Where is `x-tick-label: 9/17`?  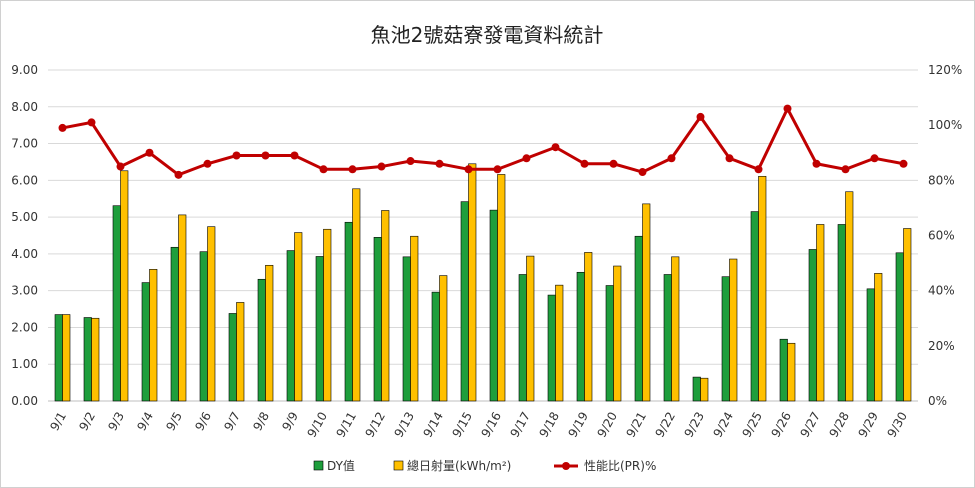
x-tick-label: 9/17 is located at coordinates (520, 425).